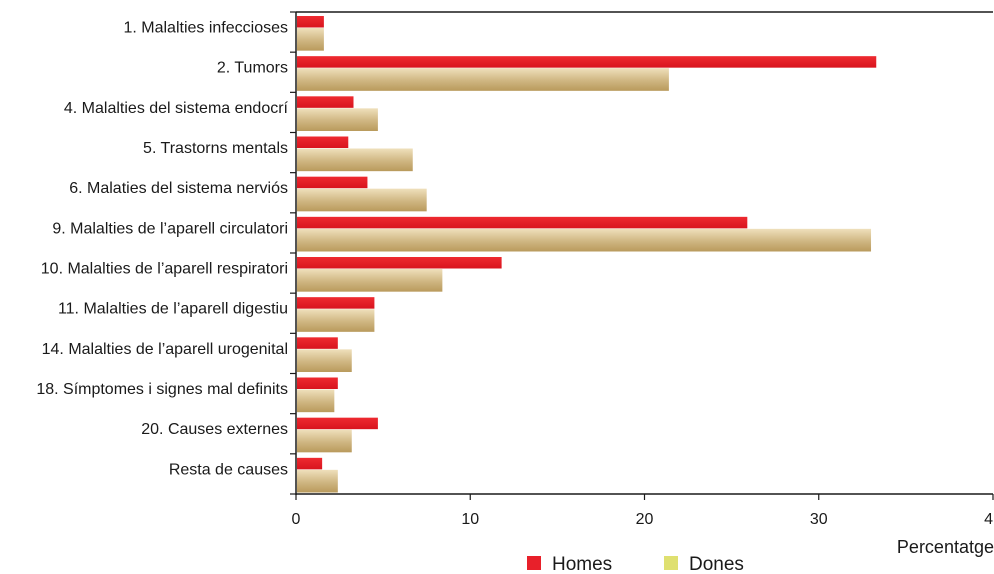  I want to click on category-label-1-malalties-infeccioses: 1. Malalties infeccioses, so click(205, 28).